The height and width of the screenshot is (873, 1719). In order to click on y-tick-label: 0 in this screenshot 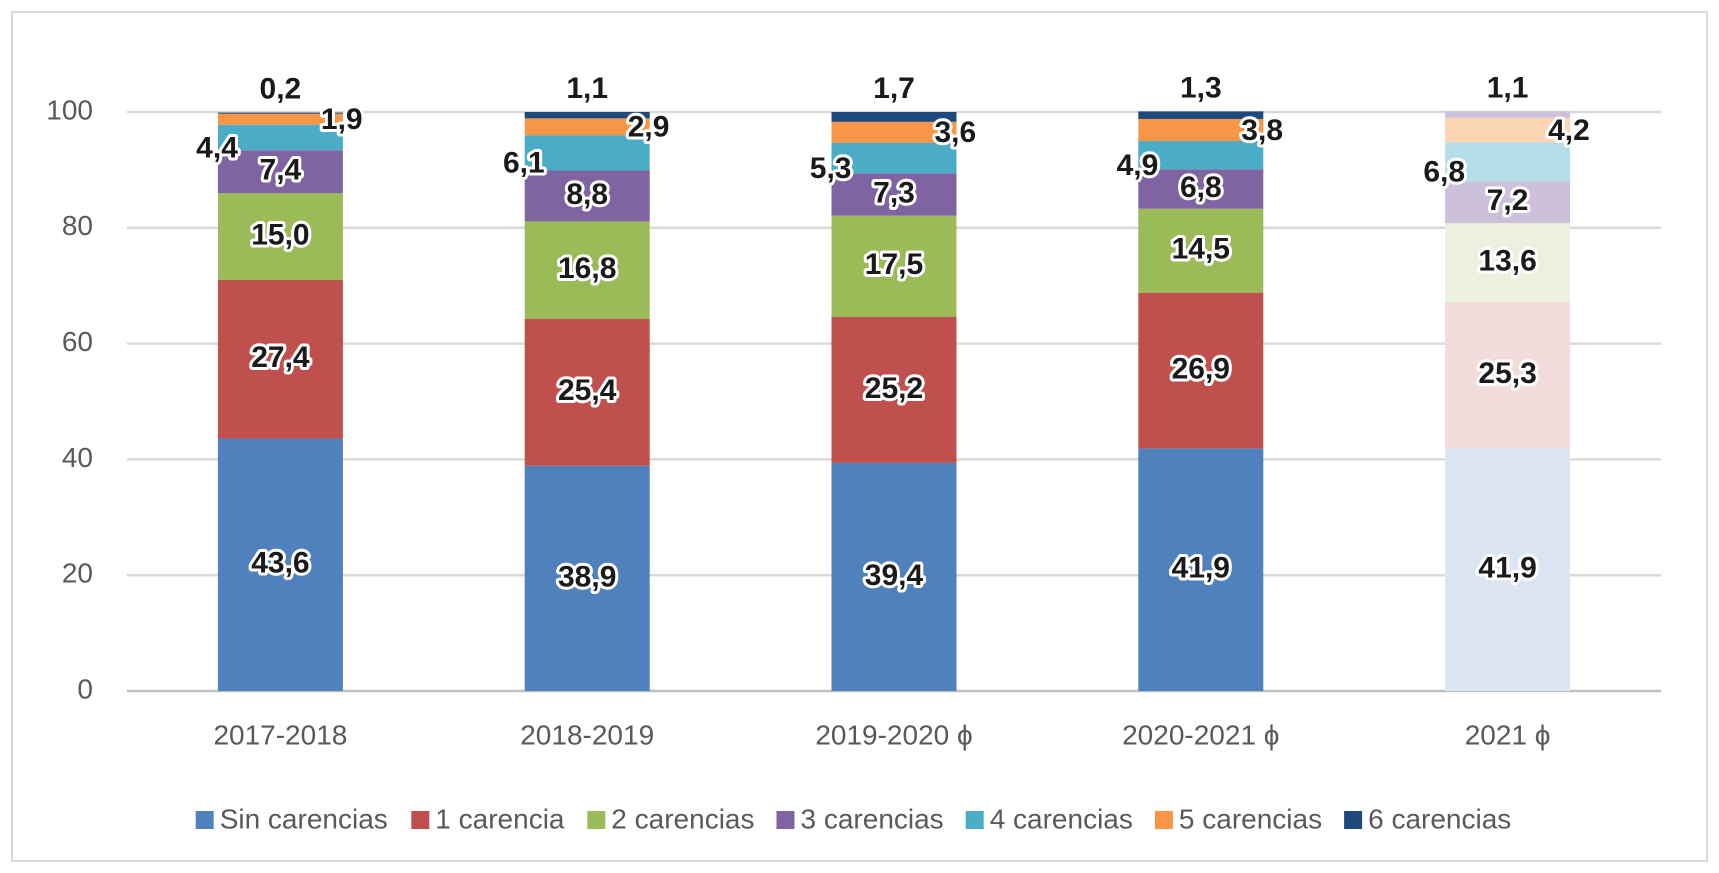, I will do `click(85, 688)`.